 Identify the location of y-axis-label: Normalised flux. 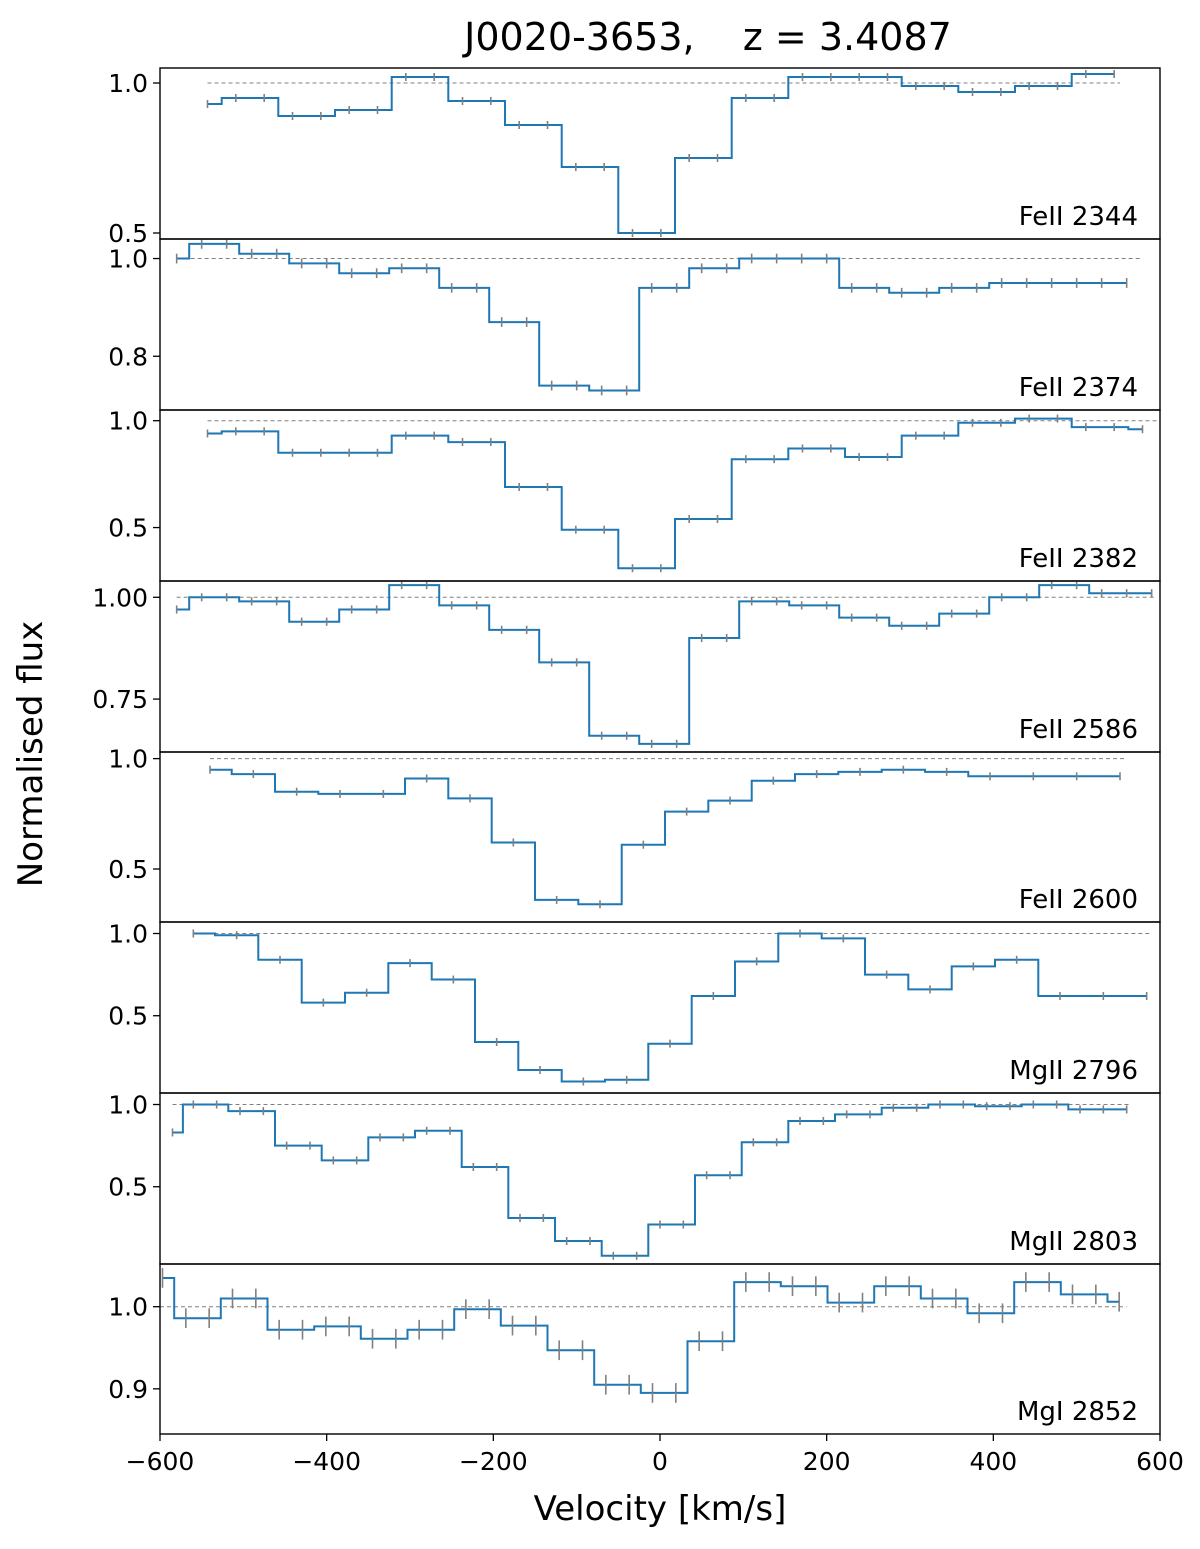
(31, 754).